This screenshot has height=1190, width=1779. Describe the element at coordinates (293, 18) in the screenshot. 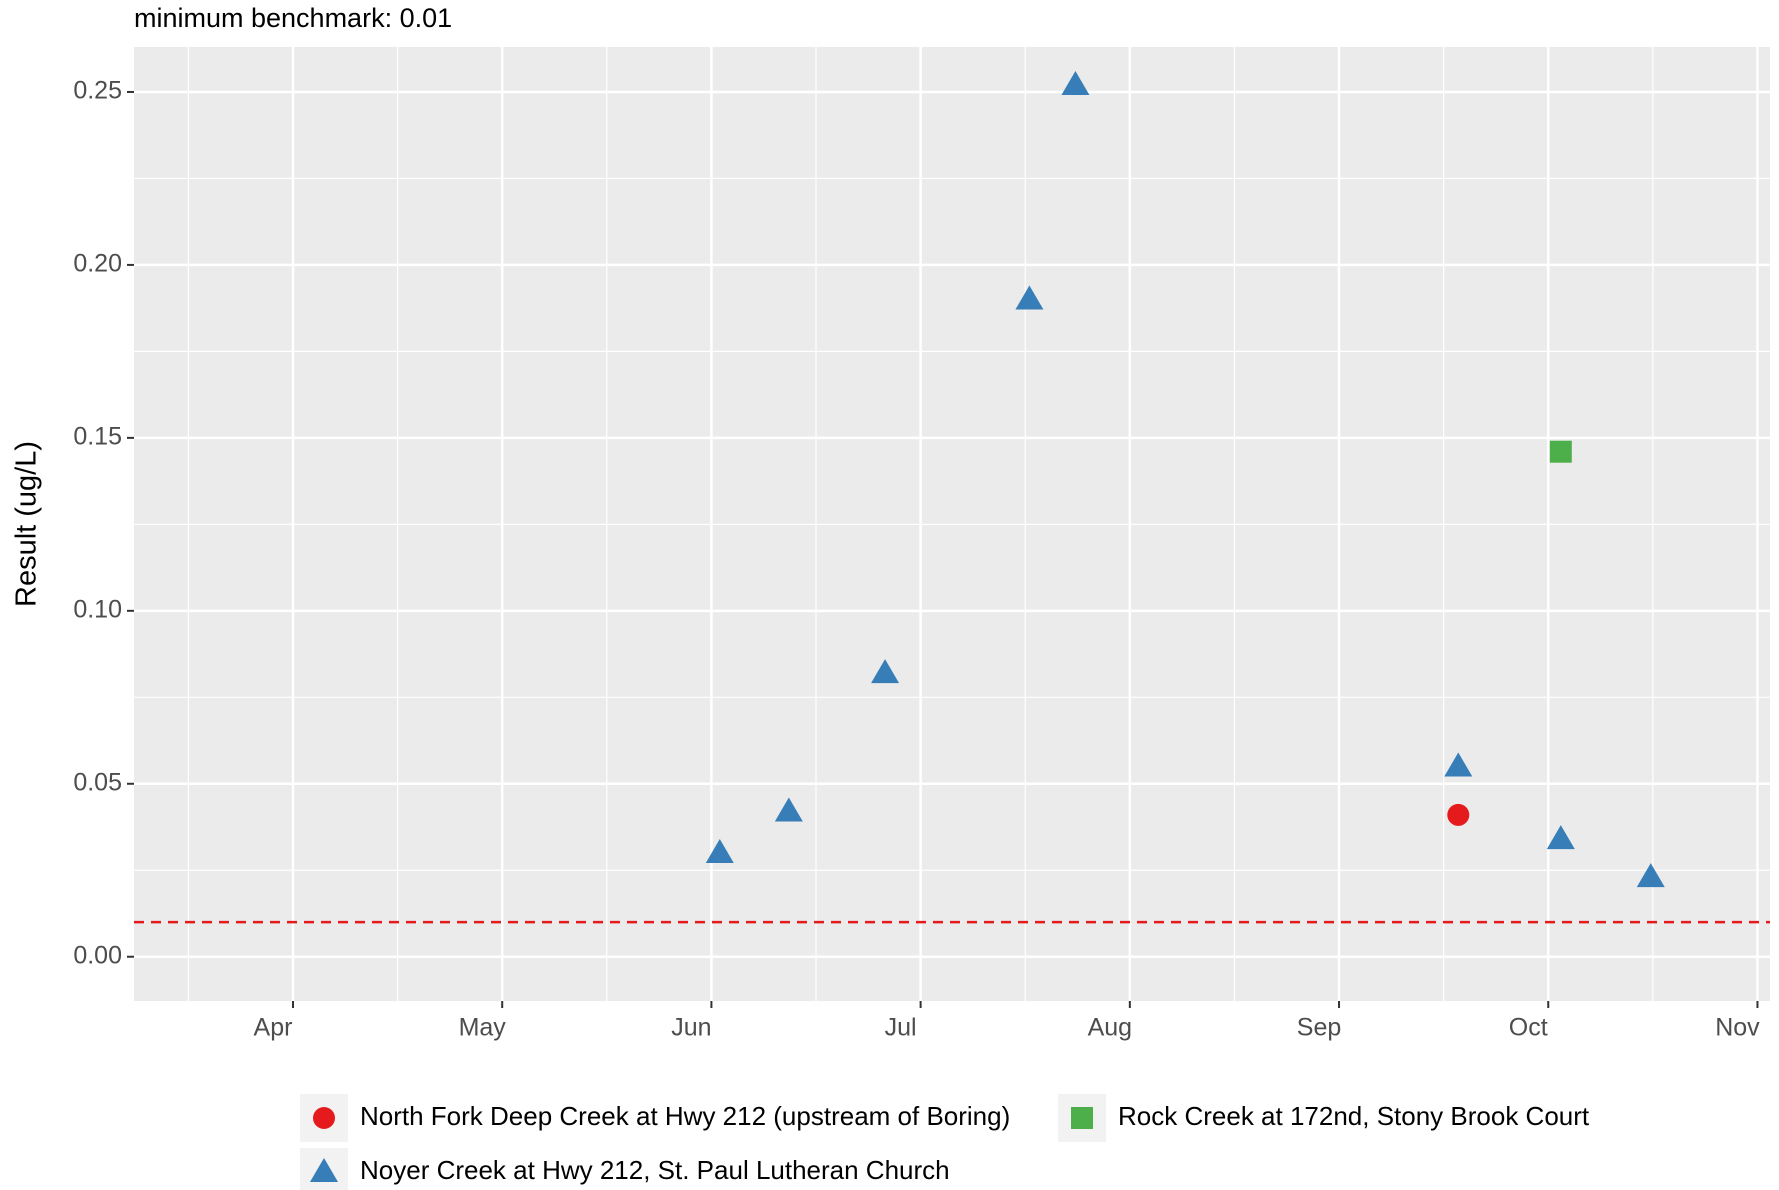

I see `chart-title: minimum benchmark: 0.01` at that location.